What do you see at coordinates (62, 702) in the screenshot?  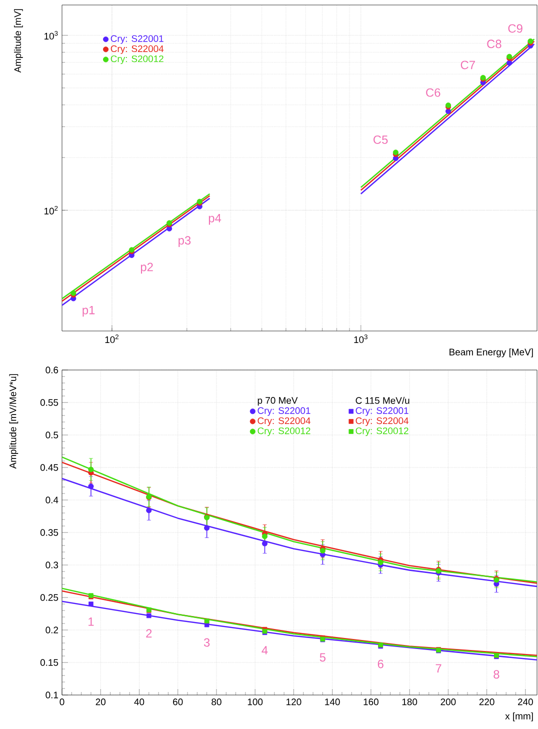 I see `x-tick-label: 0` at bounding box center [62, 702].